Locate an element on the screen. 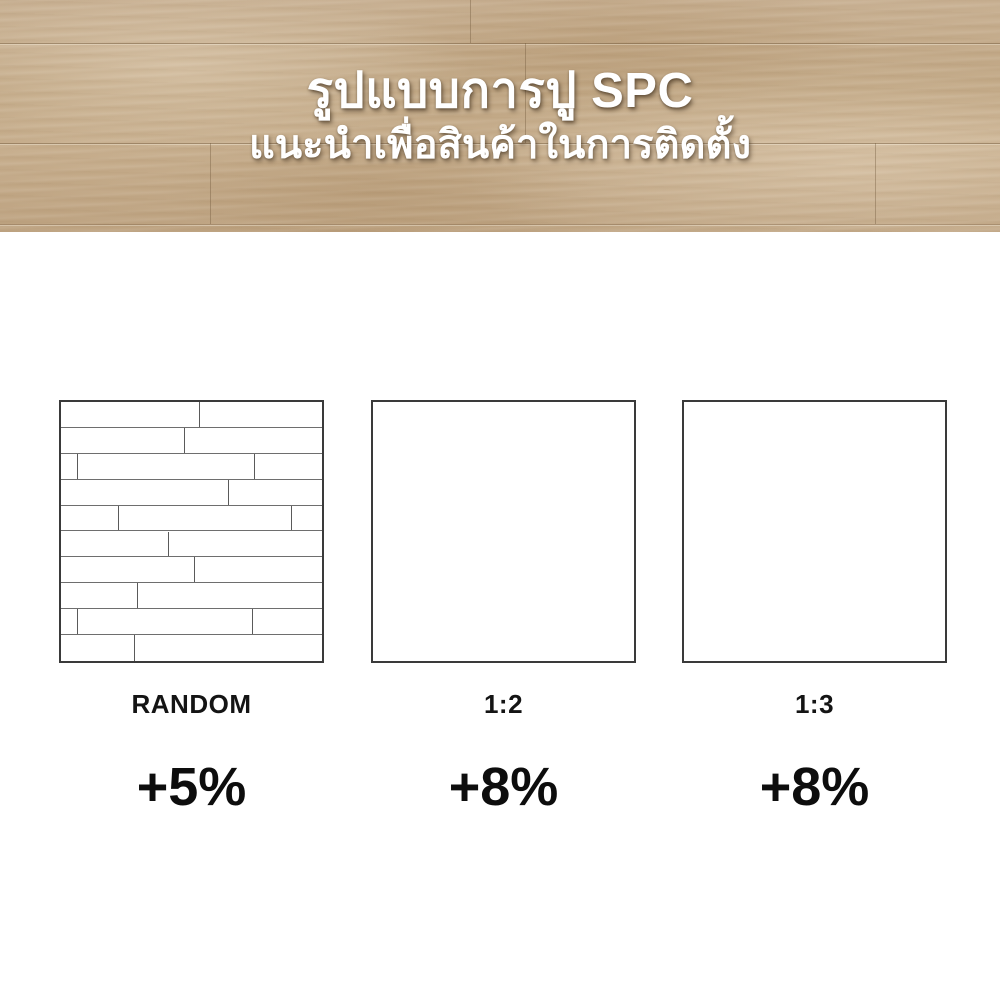  pattern-diagram-random is located at coordinates (191, 531).